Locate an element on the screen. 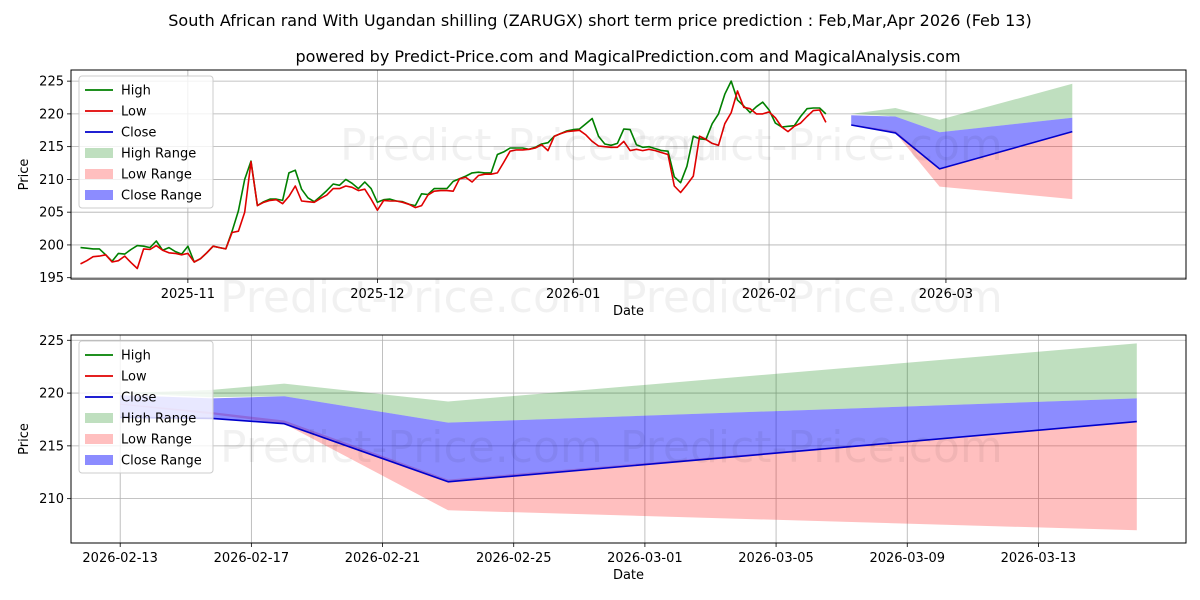  y-tick-label: 205 is located at coordinates (51, 213).